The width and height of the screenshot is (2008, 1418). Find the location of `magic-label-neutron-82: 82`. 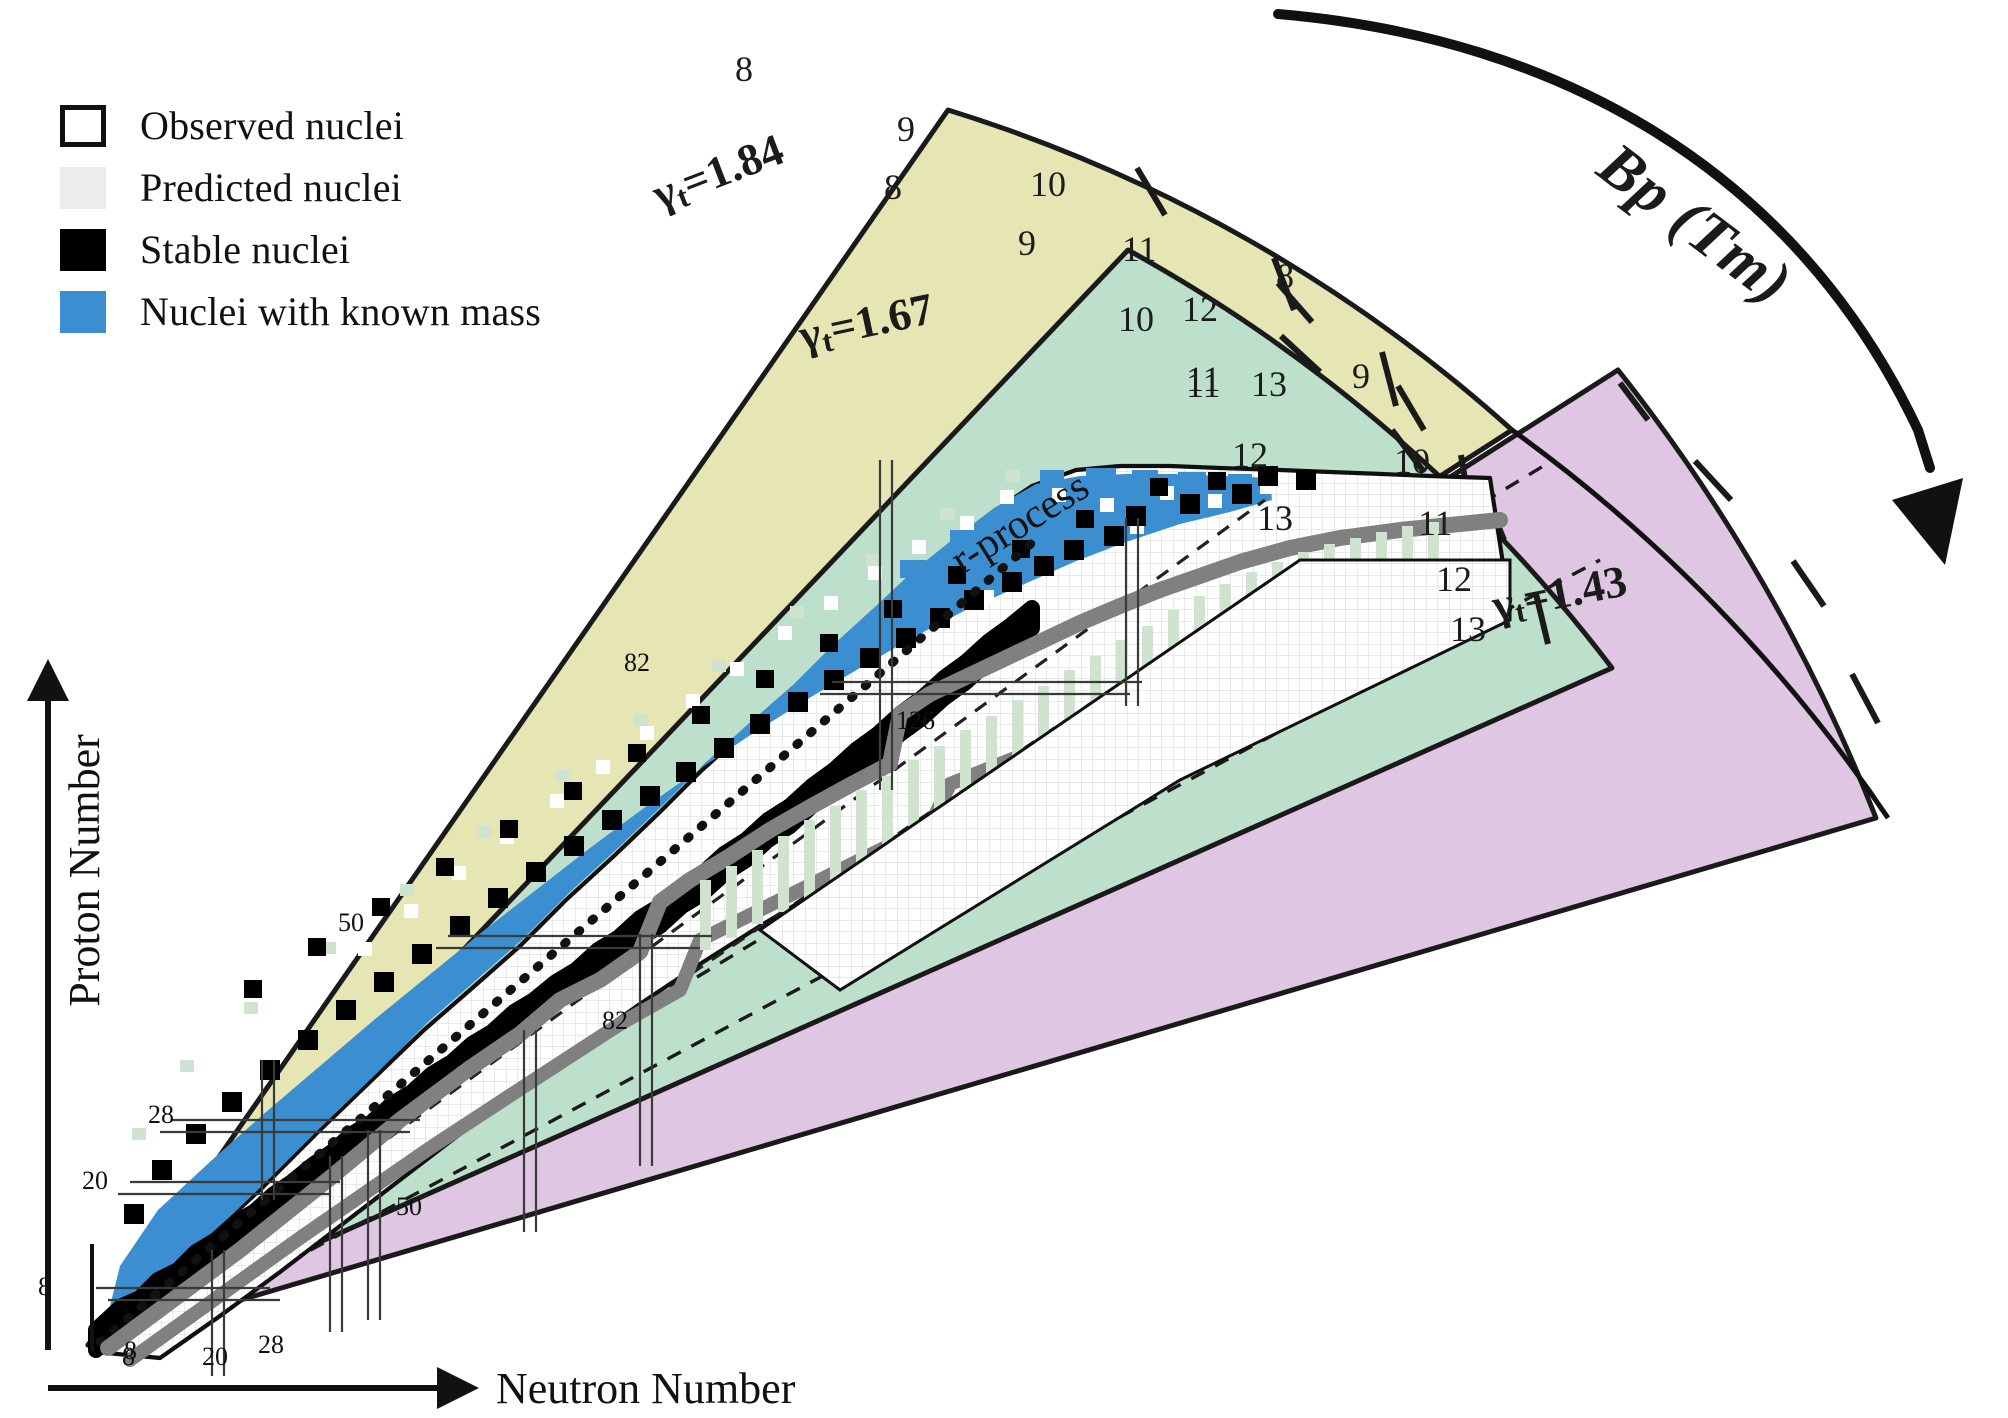

magic-label-neutron-82: 82 is located at coordinates (615, 1020).